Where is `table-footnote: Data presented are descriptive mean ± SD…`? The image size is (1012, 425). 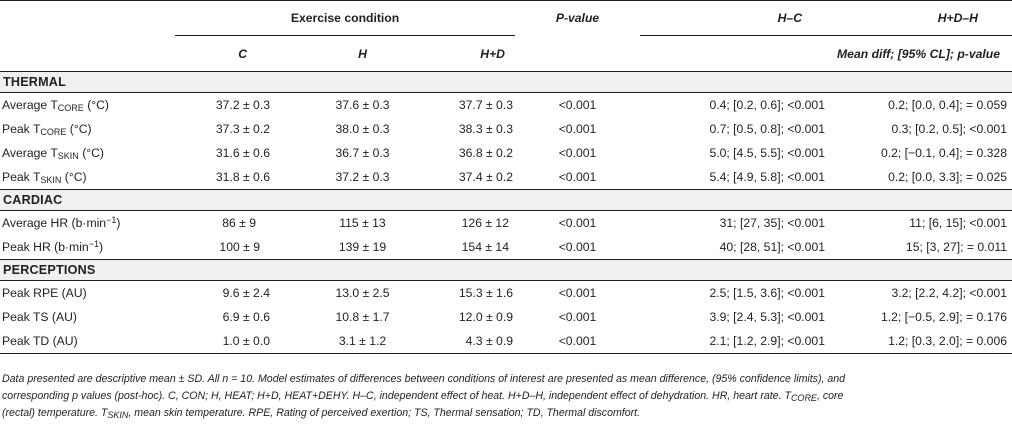
table-footnote: Data presented are descriptive mean ± SD… is located at coordinates (504, 396).